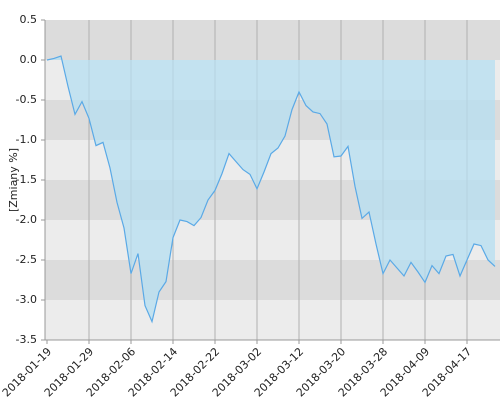 Image resolution: width=500 pixels, height=404 pixels. What do you see at coordinates (26, 299) in the screenshot?
I see `y-tick-label: -3.0` at bounding box center [26, 299].